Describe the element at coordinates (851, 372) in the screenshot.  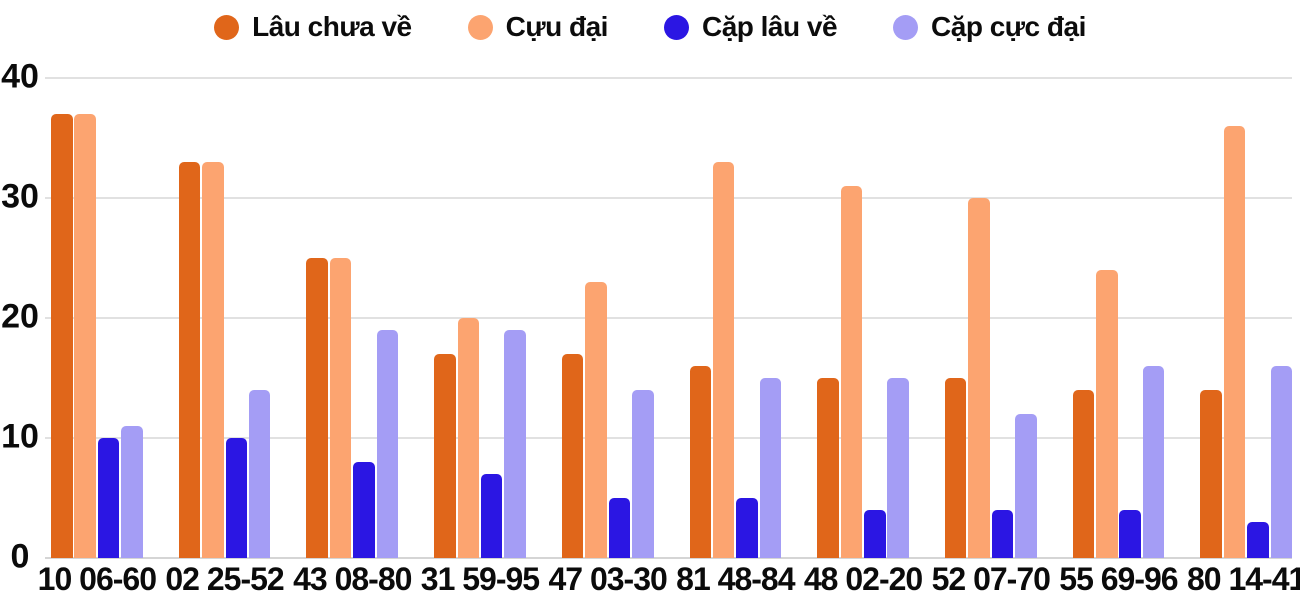
I see `bar-cựu-đại-48-02-20` at that location.